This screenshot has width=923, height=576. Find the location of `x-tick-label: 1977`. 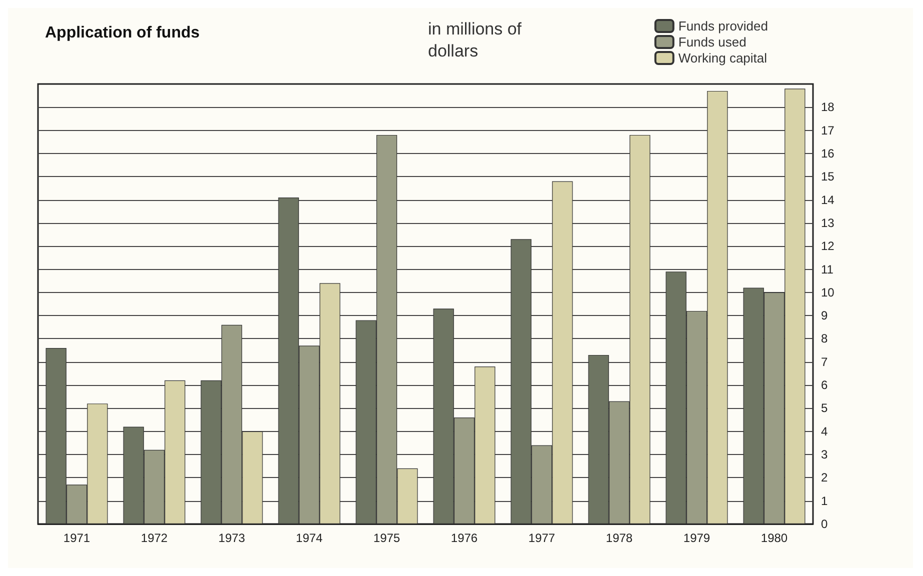

x-tick-label: 1977 is located at coordinates (542, 538).